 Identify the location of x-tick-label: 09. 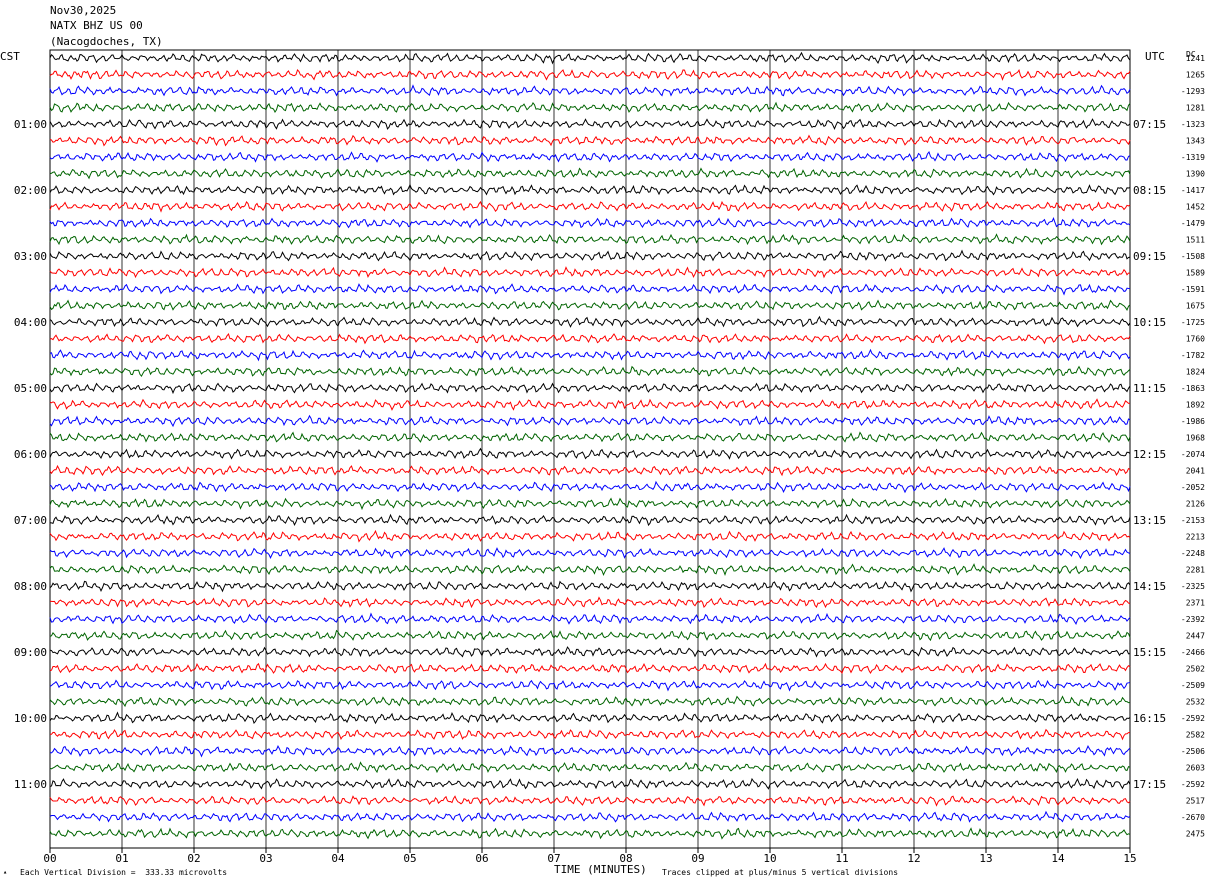
(697, 858).